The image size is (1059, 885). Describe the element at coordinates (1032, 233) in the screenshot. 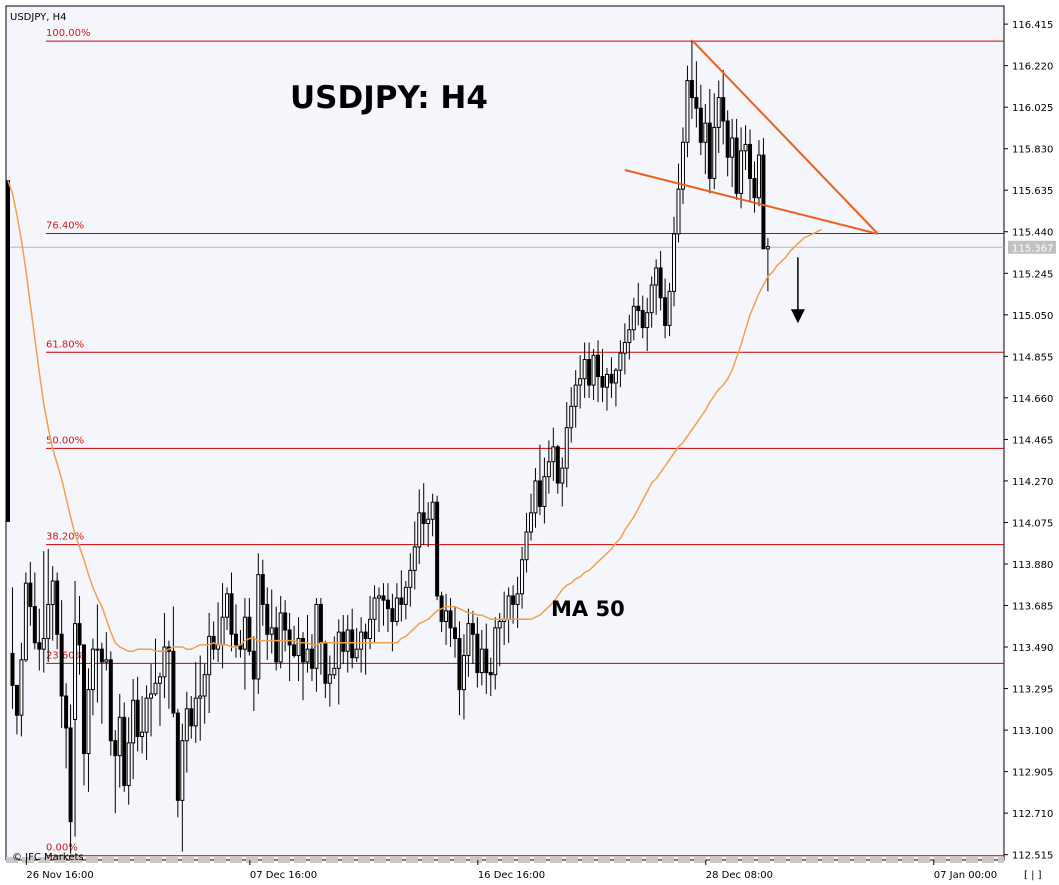

I see `price-tick-label: 115.440` at that location.